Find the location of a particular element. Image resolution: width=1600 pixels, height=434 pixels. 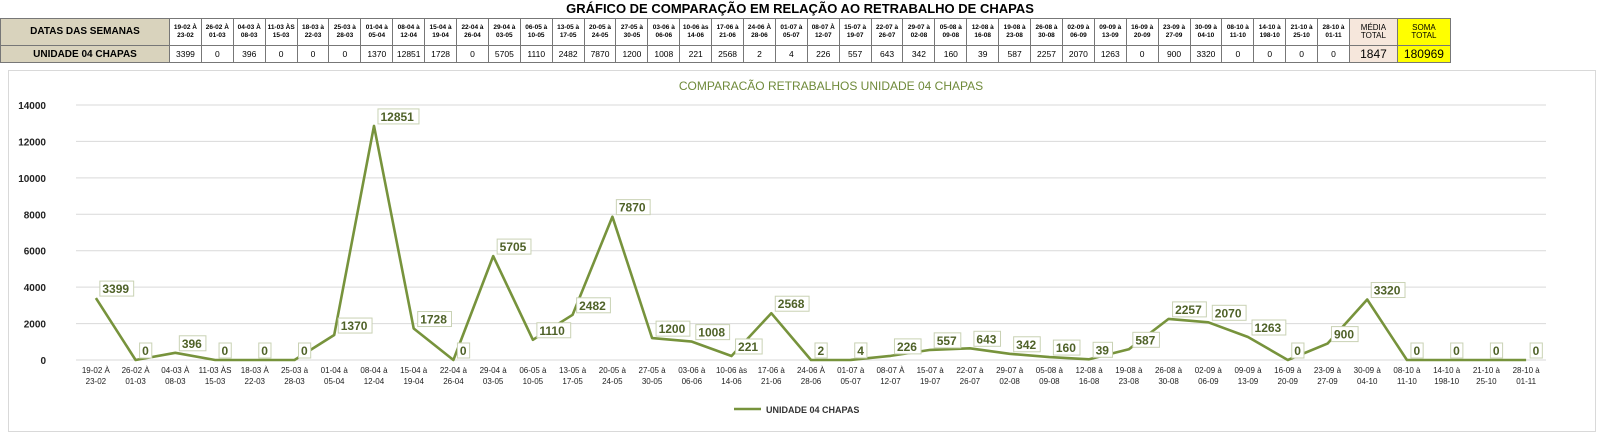

data-label: 39 is located at coordinates (1103, 349).